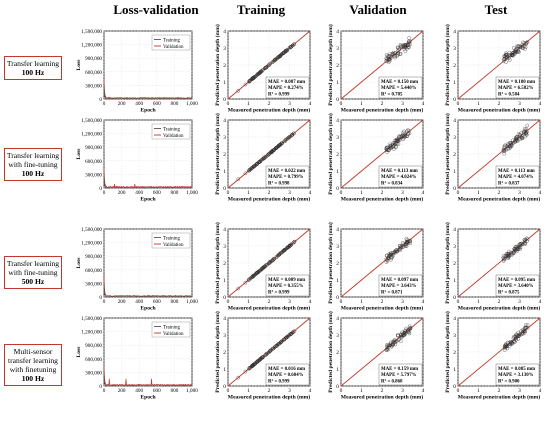 This screenshot has width=550, height=424. Describe the element at coordinates (139, 193) in the screenshot. I see `loss-x-tick-label: 400` at that location.